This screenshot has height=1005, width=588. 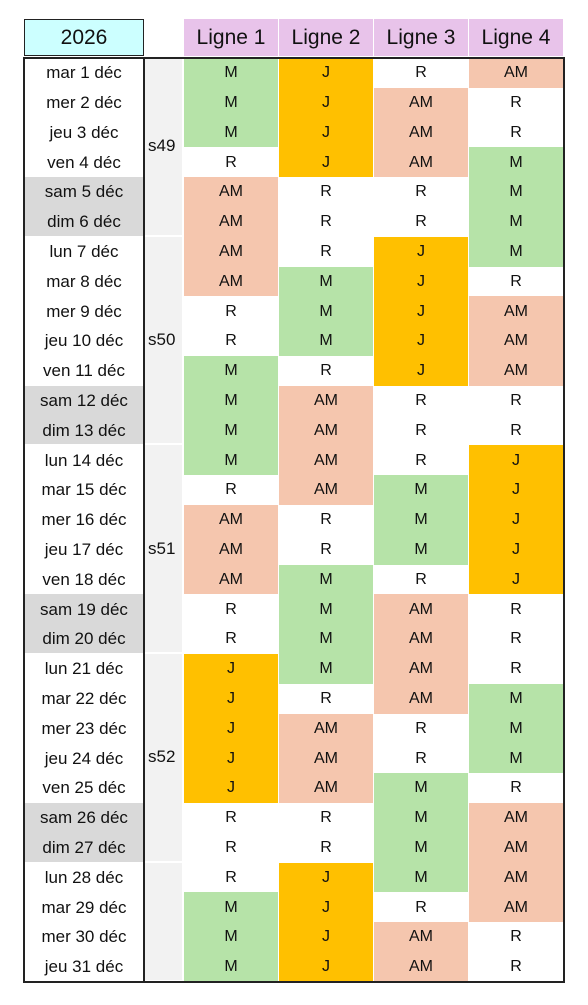 I want to click on day-label: jeu 17 déc, so click(x=84, y=550).